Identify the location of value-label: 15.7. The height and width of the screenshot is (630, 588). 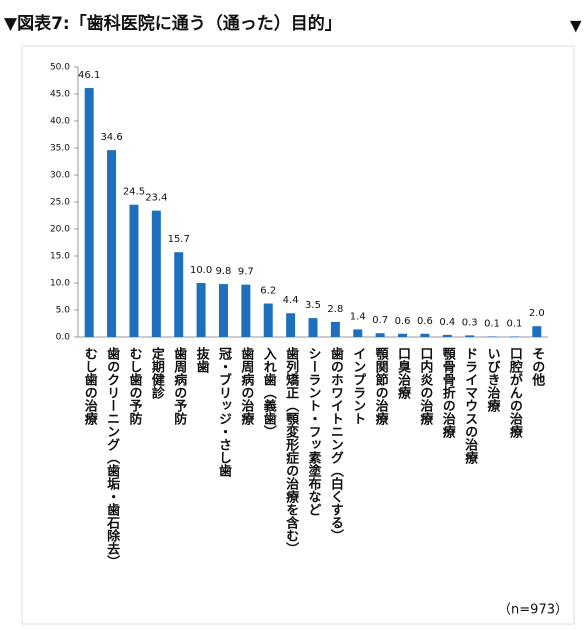
(179, 239).